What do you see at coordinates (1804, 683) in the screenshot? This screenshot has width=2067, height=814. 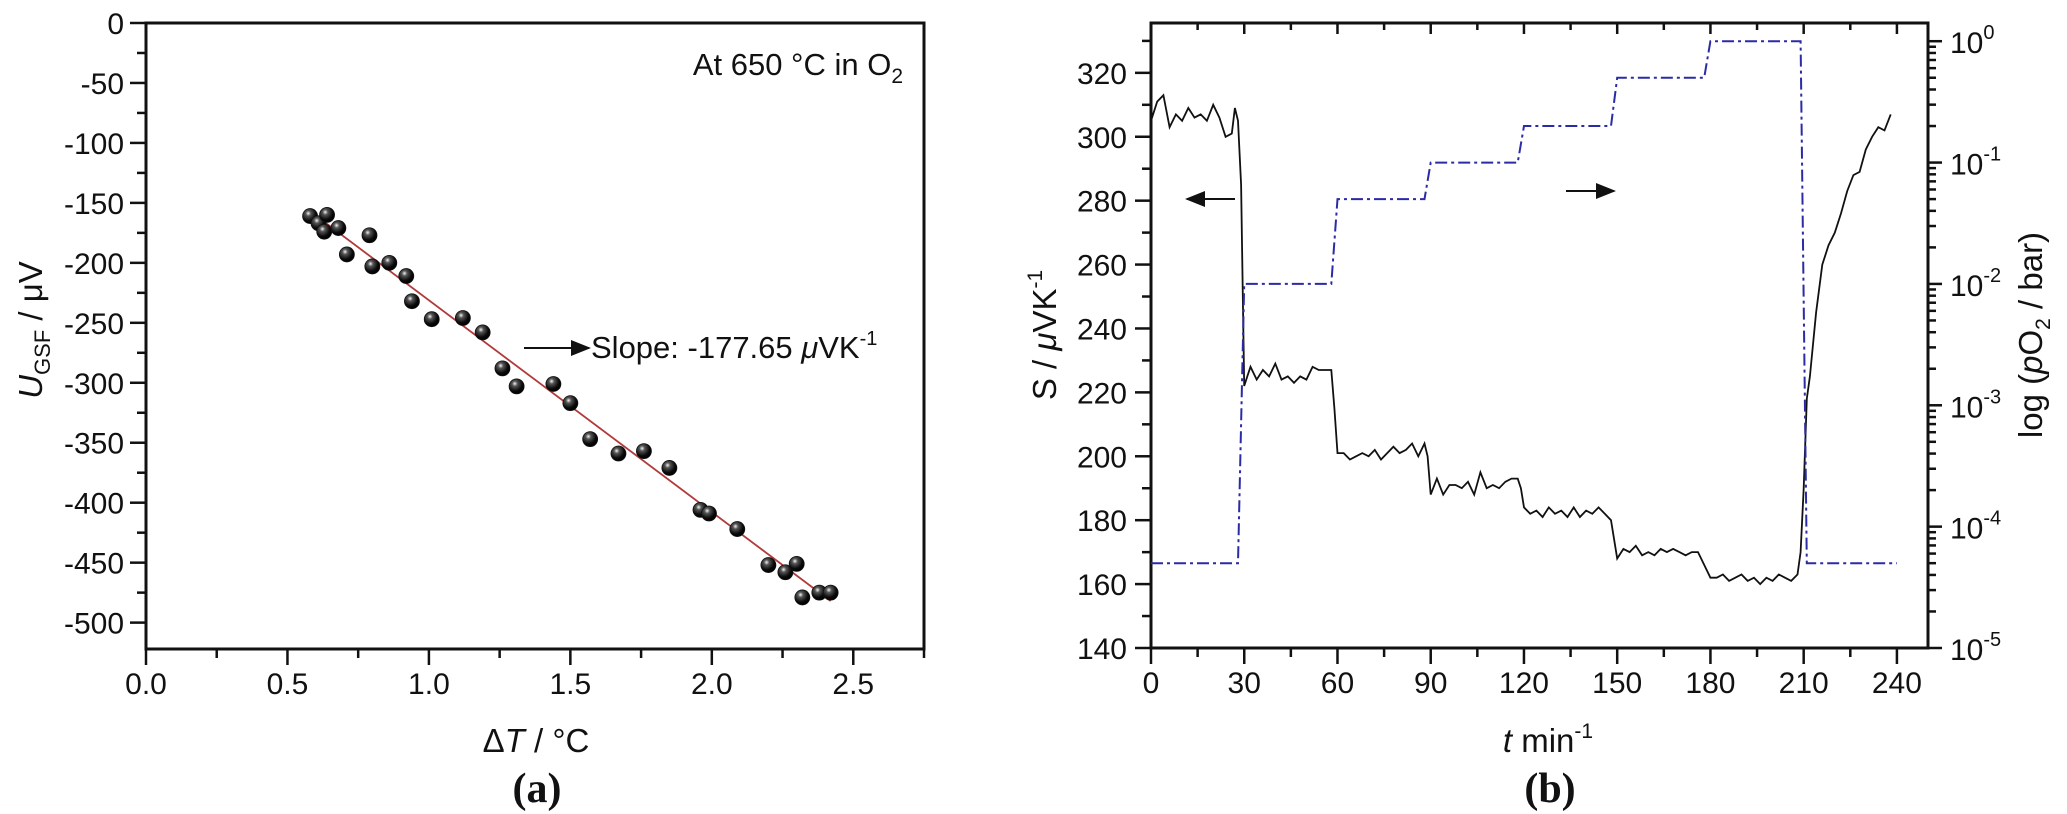 I see `t-tick-label: 210` at bounding box center [1804, 683].